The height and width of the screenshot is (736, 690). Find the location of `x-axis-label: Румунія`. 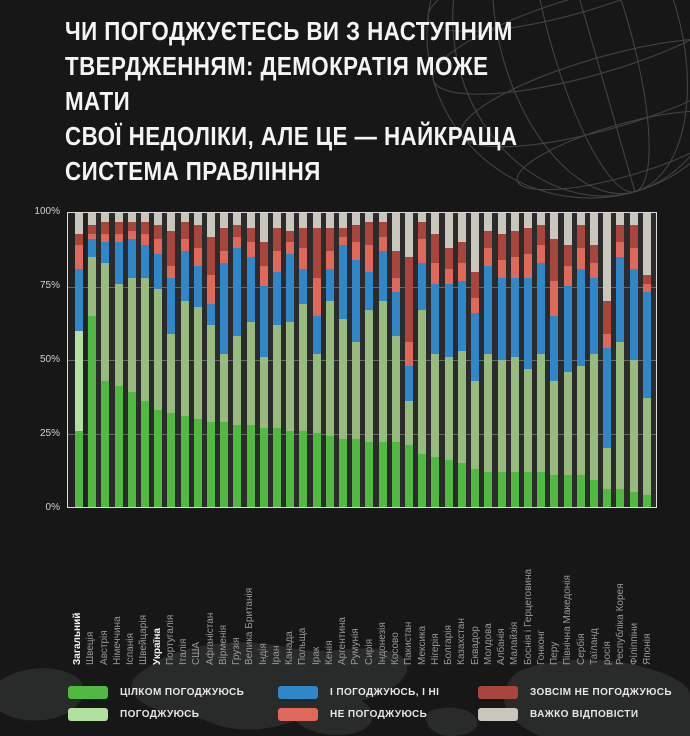

x-axis-label: Румунія is located at coordinates (356, 646).